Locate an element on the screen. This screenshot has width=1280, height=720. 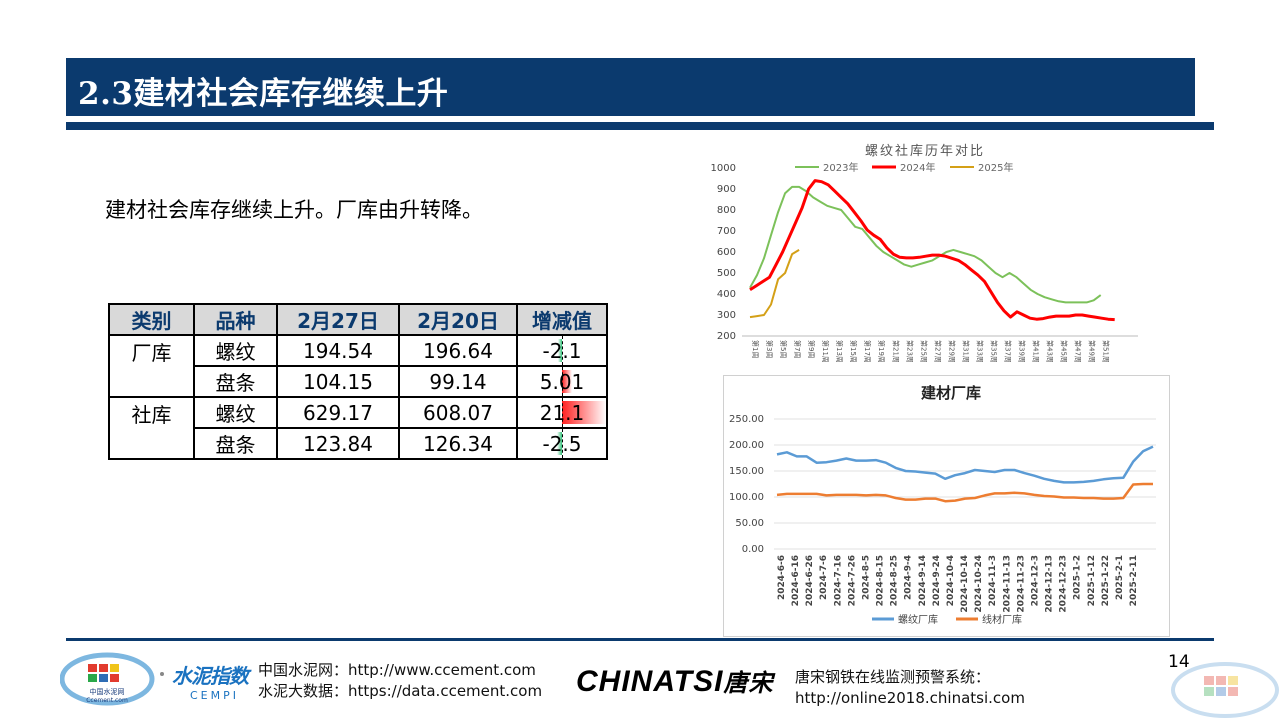
table-cell-date2: 196.64 is located at coordinates (458, 350).